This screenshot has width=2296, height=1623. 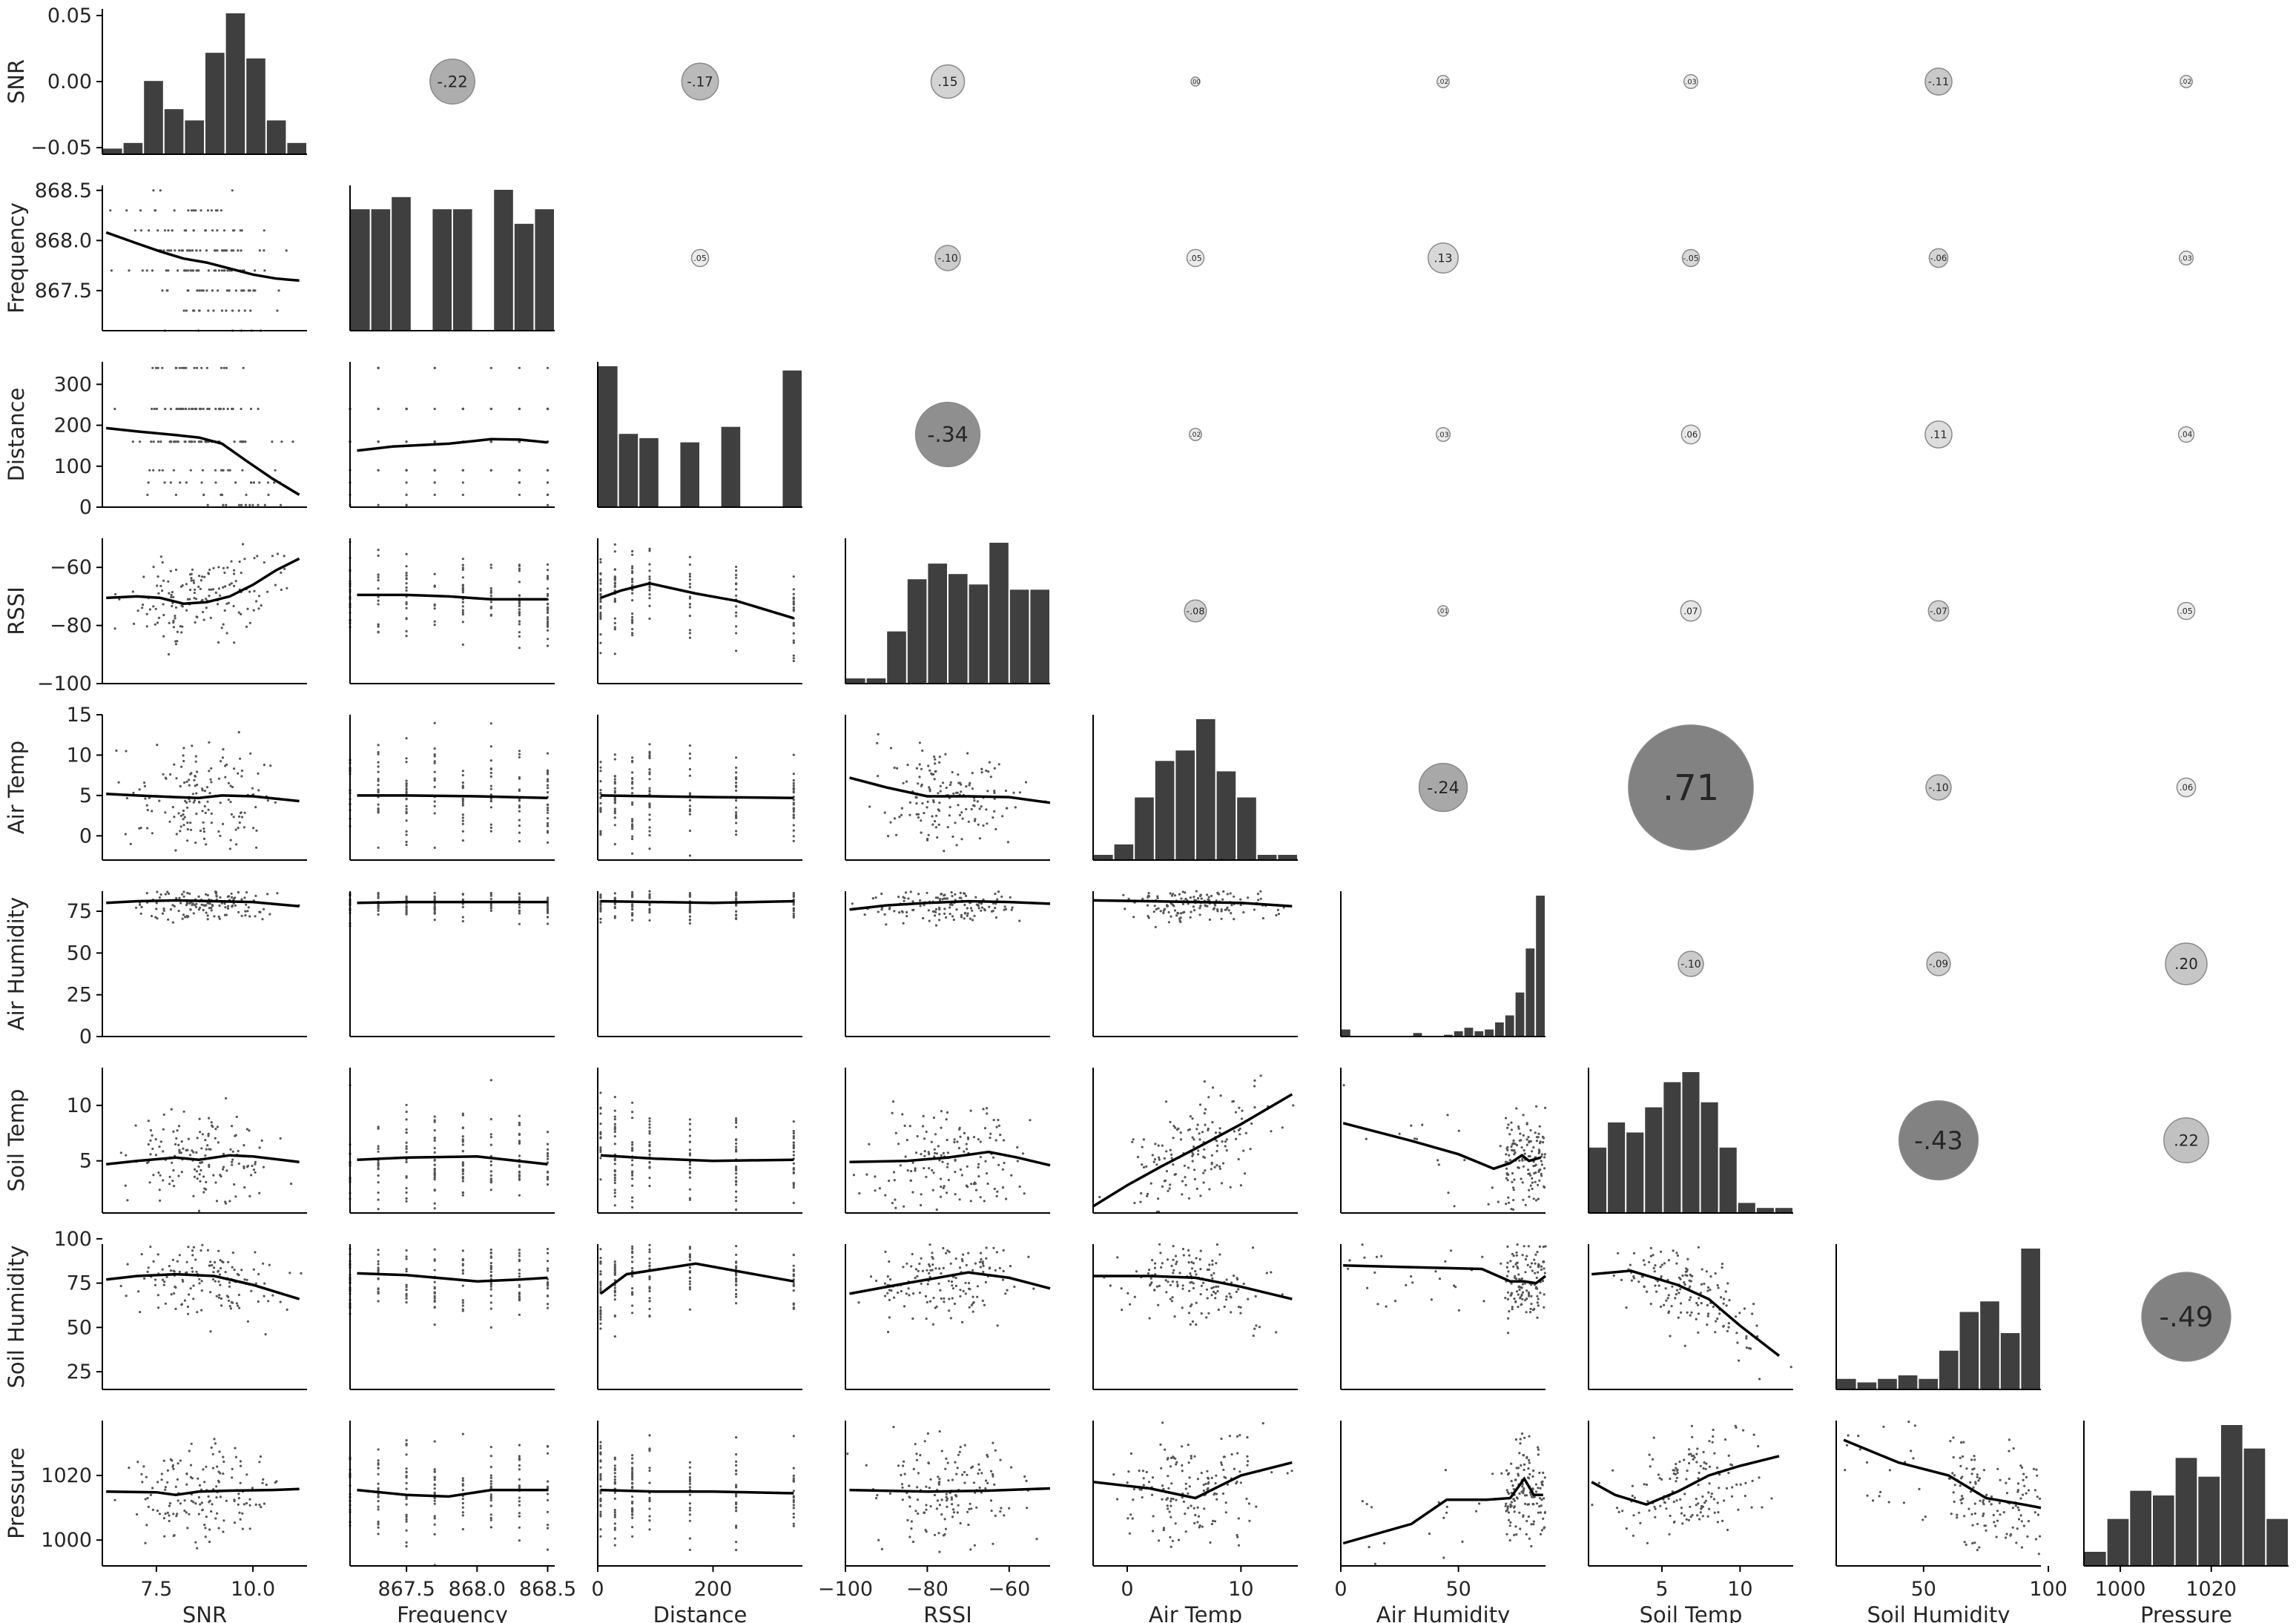 What do you see at coordinates (699, 963) in the screenshot?
I see `panel-air-humidity-distance` at bounding box center [699, 963].